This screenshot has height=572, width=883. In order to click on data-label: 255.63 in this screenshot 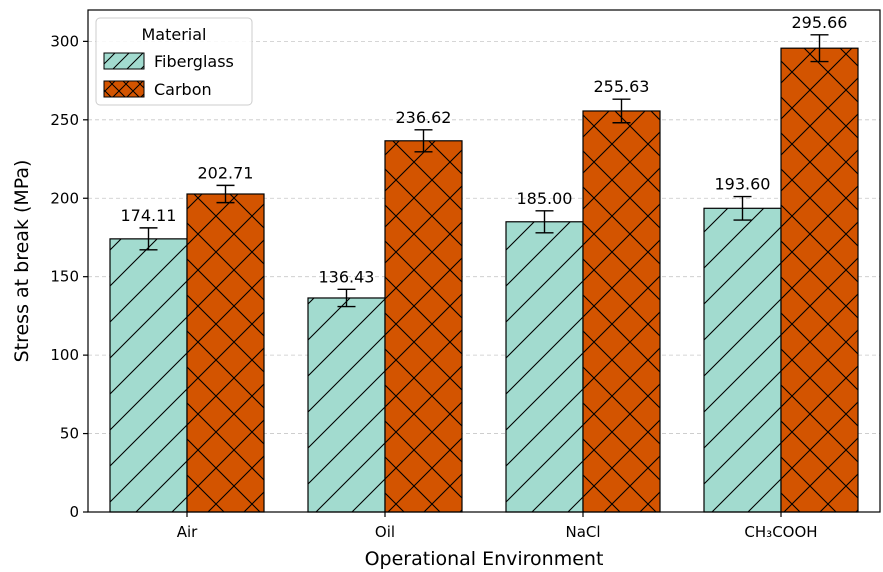, I will do `click(622, 86)`.